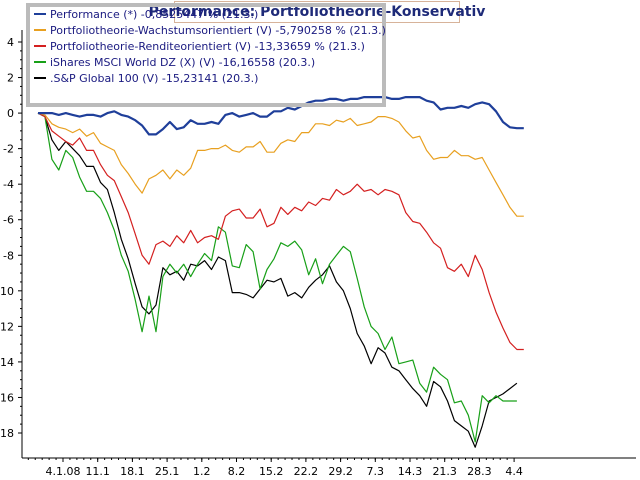 The height and width of the screenshot is (480, 640). What do you see at coordinates (410, 471) in the screenshot?
I see `x-tick-label: 14.3` at bounding box center [410, 471].